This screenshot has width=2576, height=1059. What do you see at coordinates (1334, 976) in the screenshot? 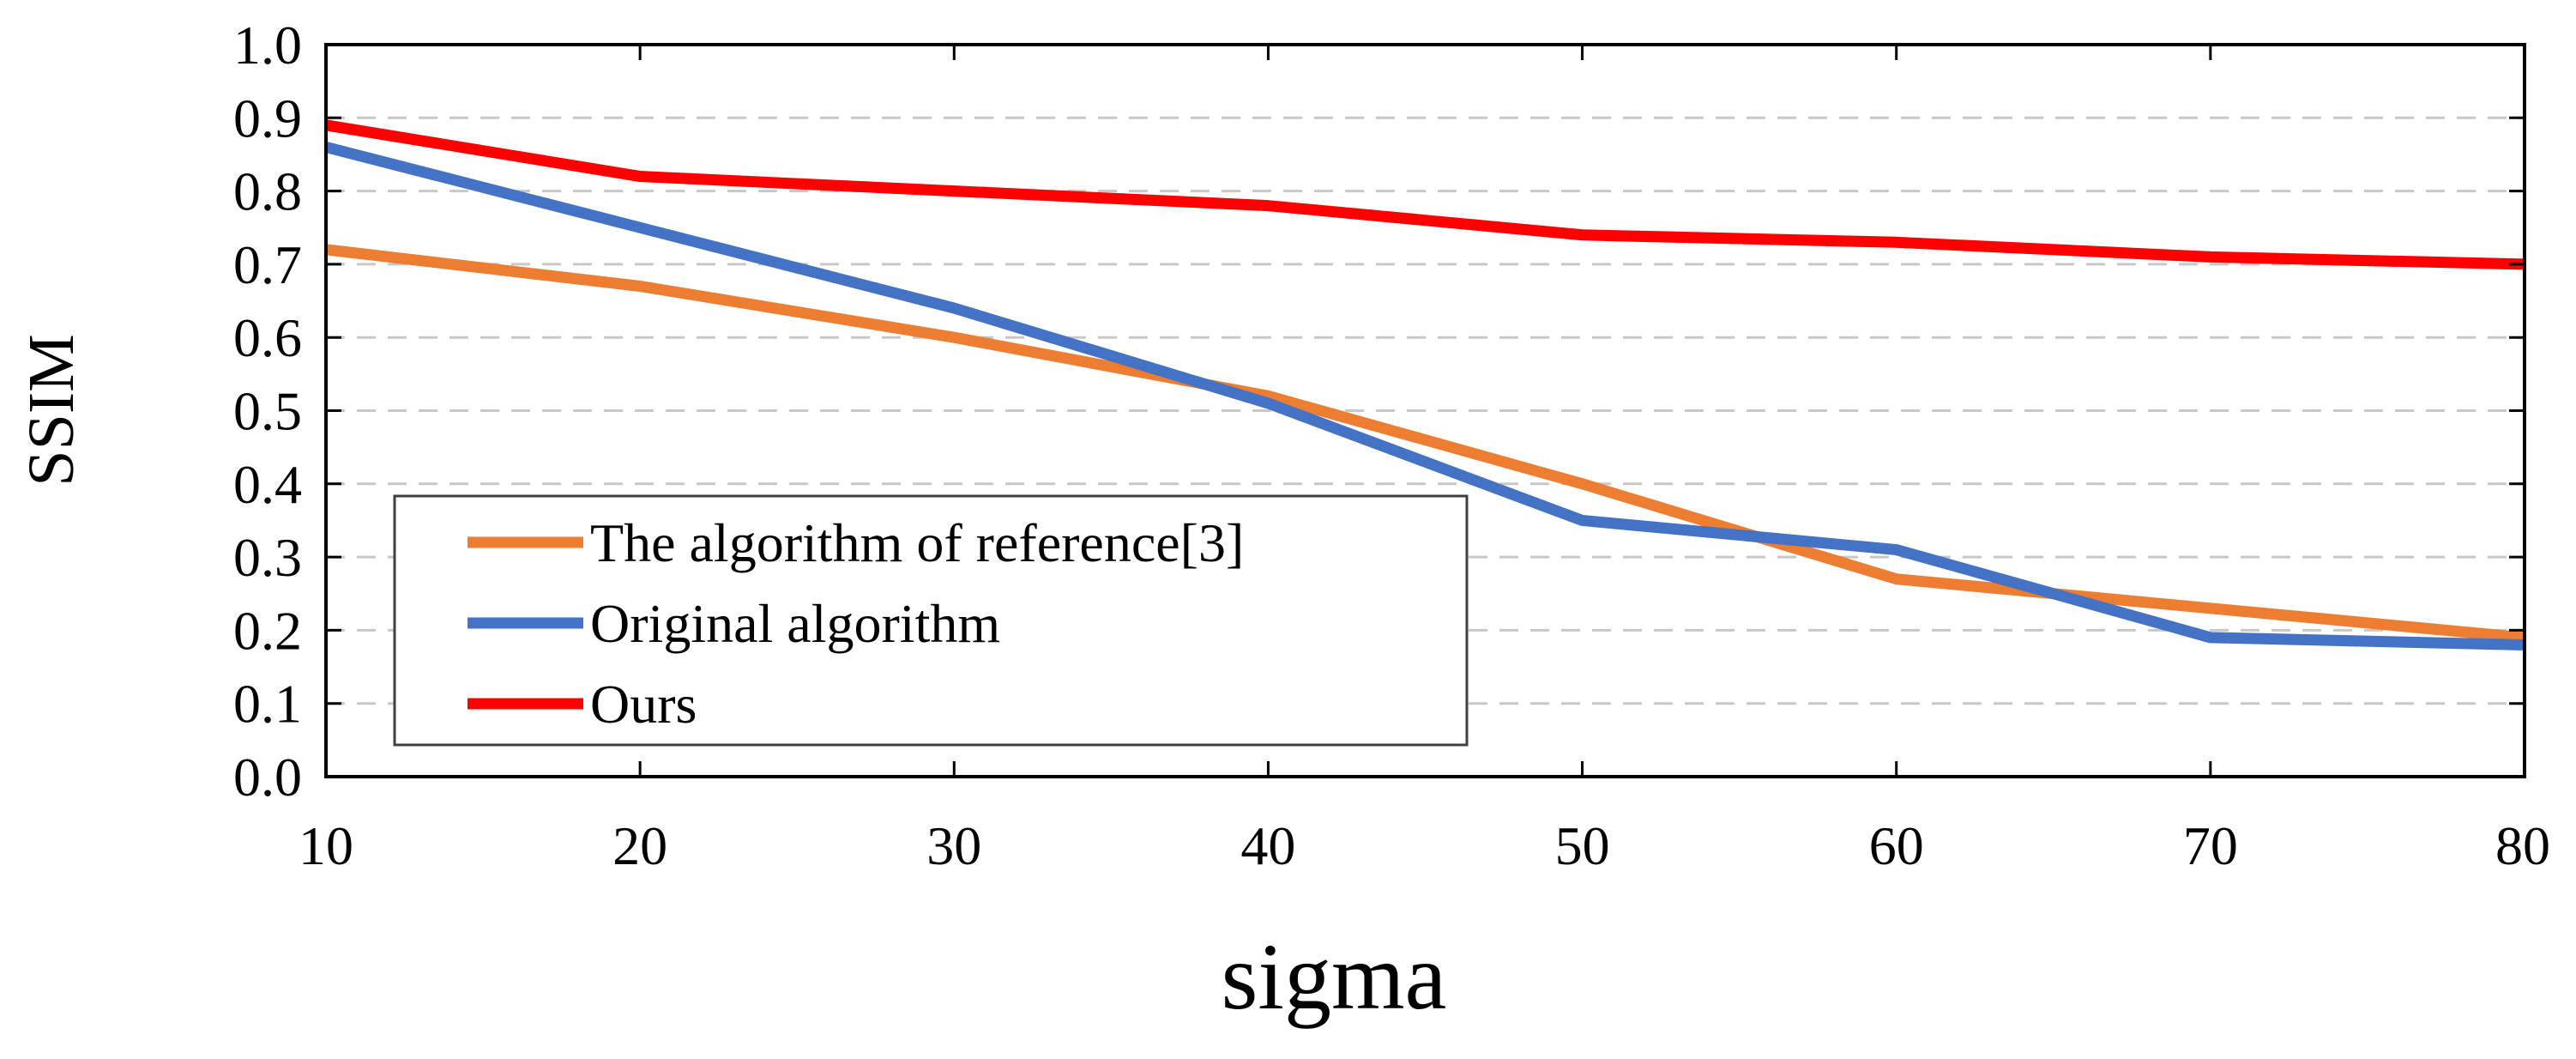
I see `x-axis-title: sigma` at bounding box center [1334, 976].